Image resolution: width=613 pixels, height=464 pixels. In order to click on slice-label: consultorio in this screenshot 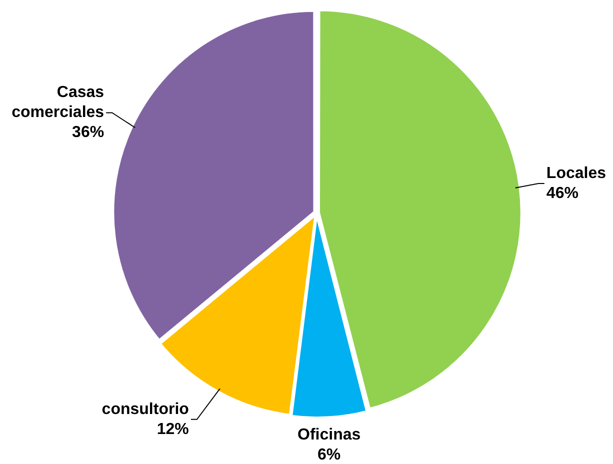, I will do `click(146, 409)`.